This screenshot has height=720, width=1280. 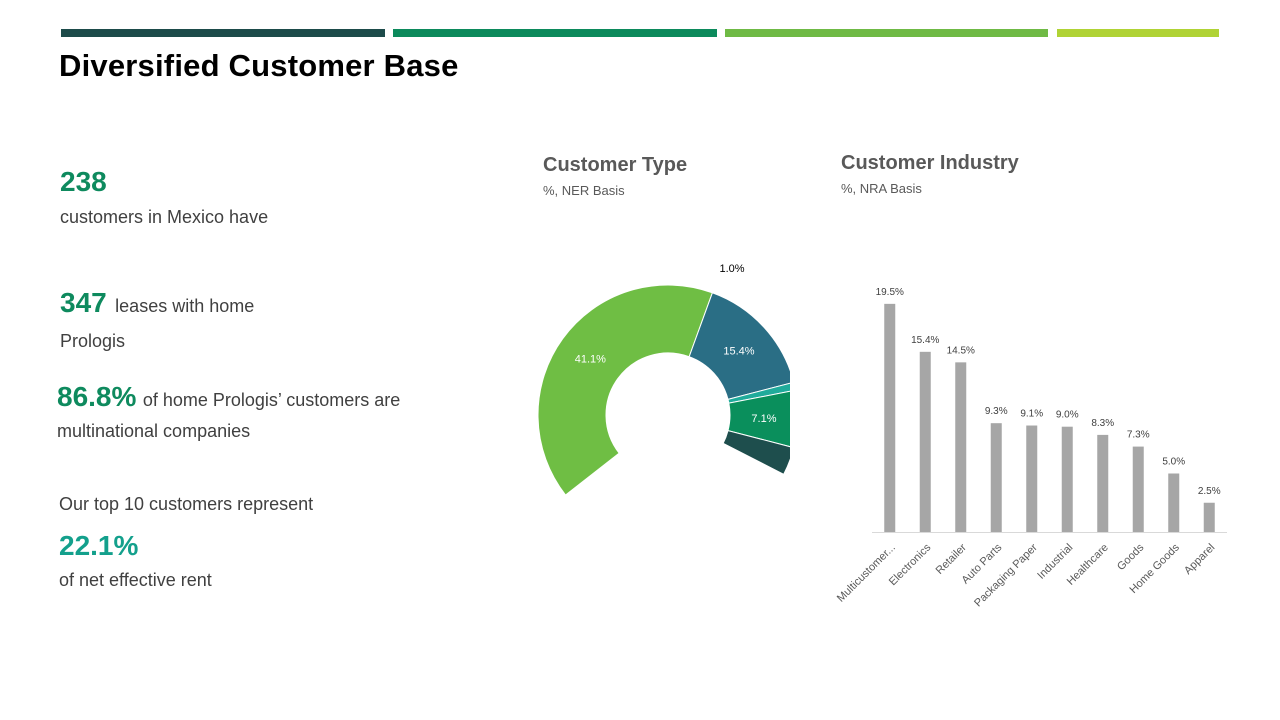 I want to click on stat-top10-value: 22.1%, so click(x=99, y=545).